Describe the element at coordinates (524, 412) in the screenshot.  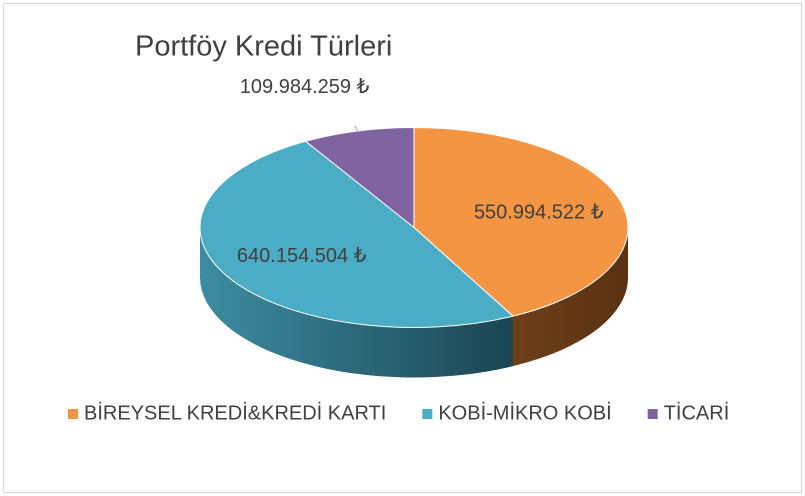
I see `legend-label: KOBİ-MİKRO KOBİ` at that location.